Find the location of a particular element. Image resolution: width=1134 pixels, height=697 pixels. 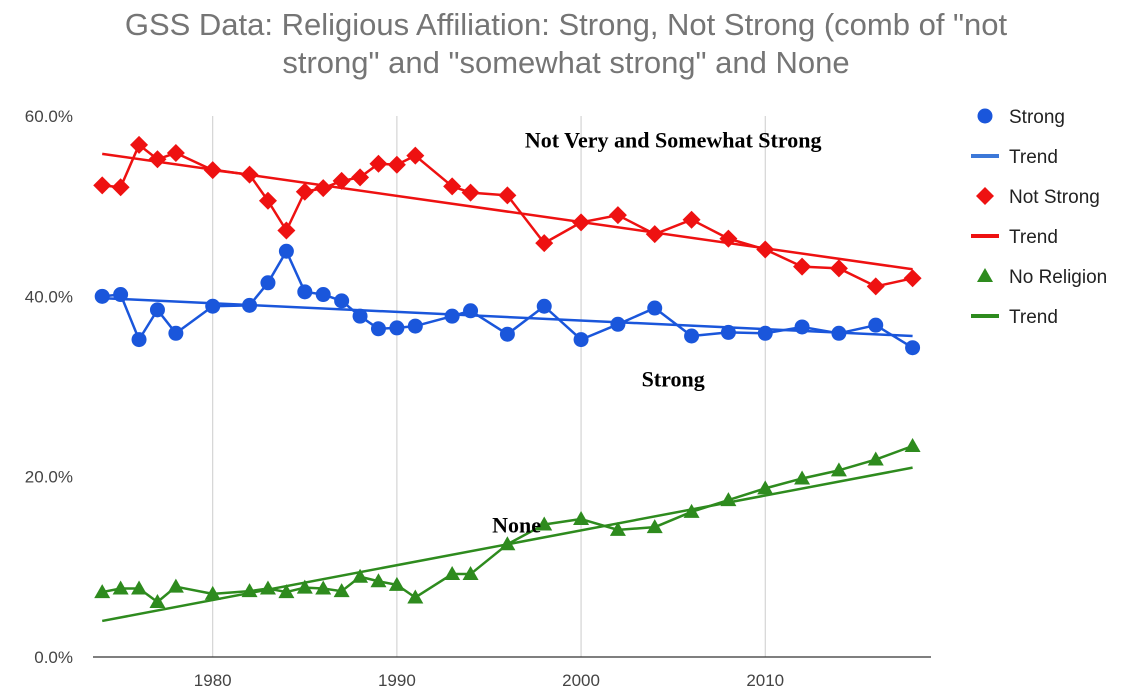

data-point-0-1978 is located at coordinates (176, 333).